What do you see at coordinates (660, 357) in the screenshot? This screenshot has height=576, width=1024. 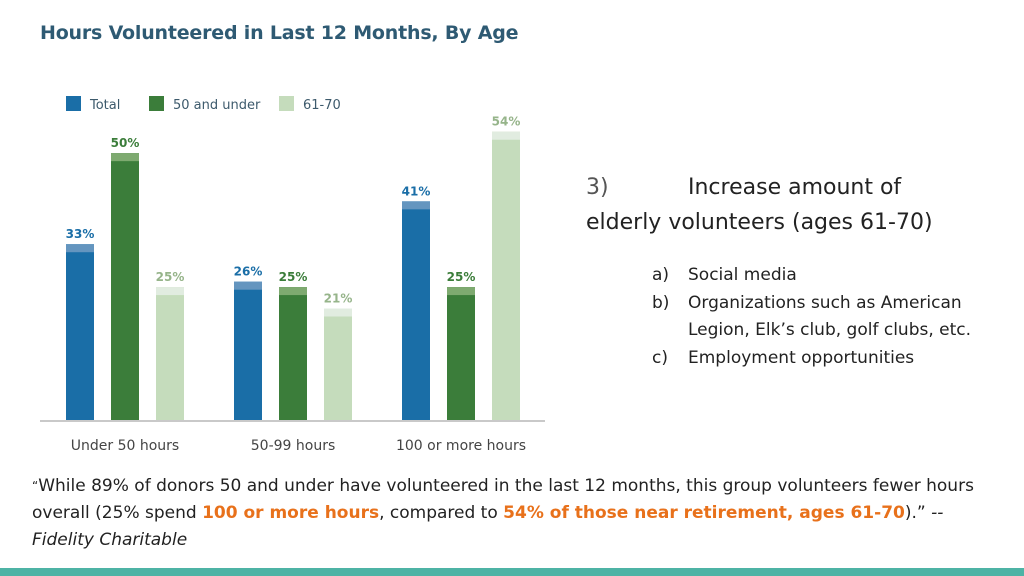 I see `list-marker: c)` at bounding box center [660, 357].